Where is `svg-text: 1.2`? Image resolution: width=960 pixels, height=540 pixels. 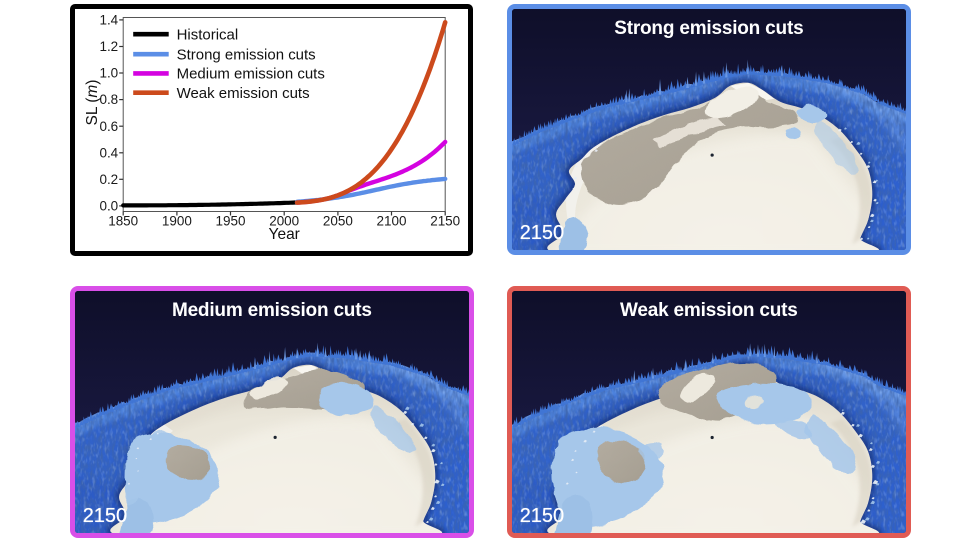
svg-text: 1.2 is located at coordinates (108, 46).